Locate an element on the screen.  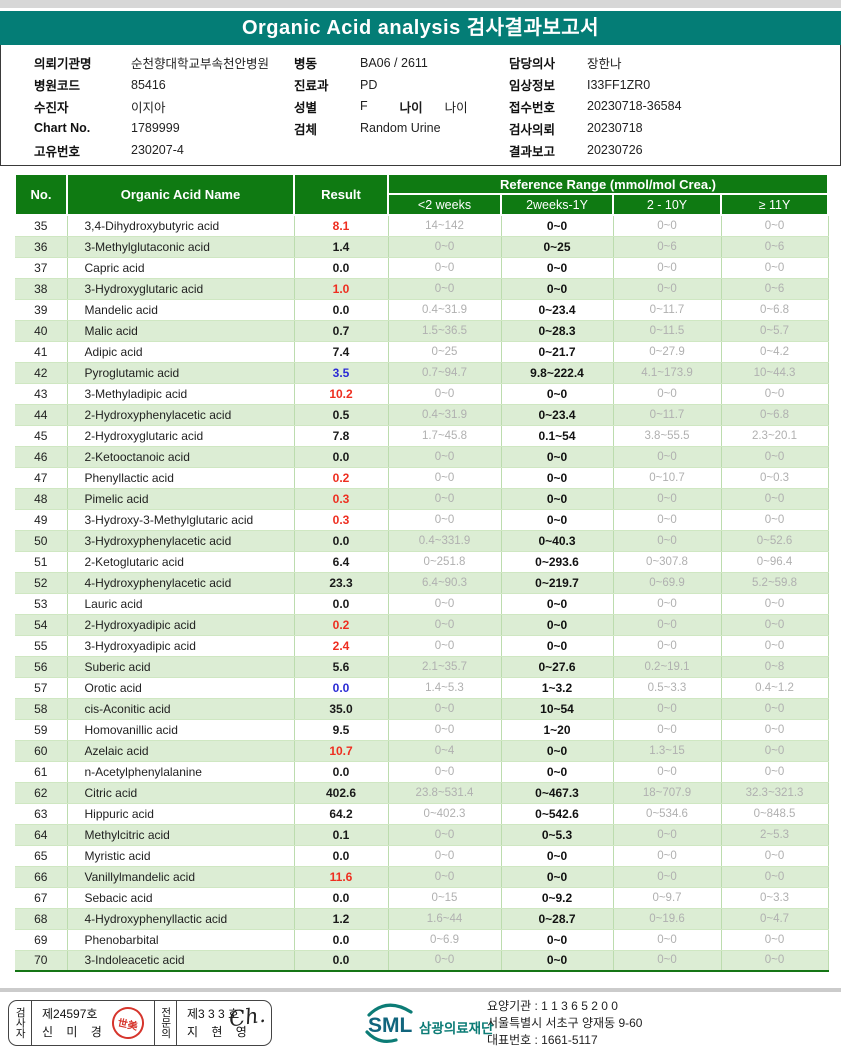
cell-ref-range: 0~27.9 is located at coordinates (667, 352).